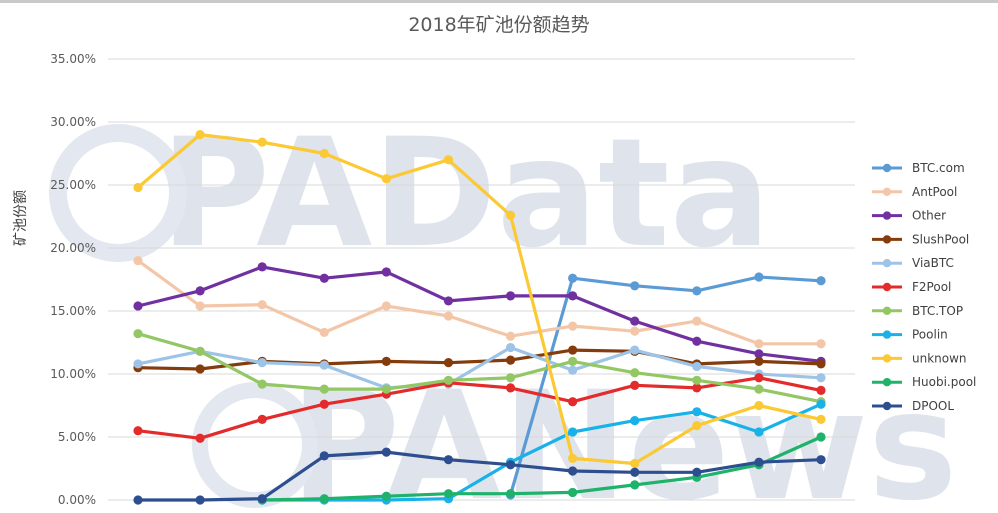  I want to click on series-viabtc, so click(479, 367).